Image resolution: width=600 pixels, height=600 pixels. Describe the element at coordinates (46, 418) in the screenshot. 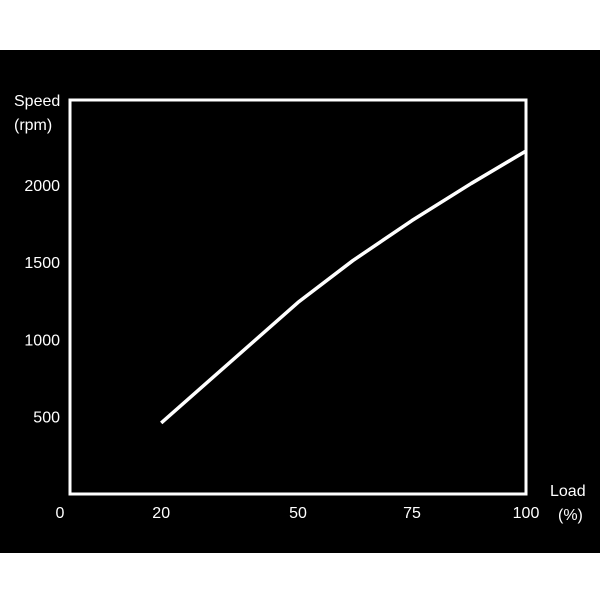

I see `y-tick-label-0: 500` at that location.